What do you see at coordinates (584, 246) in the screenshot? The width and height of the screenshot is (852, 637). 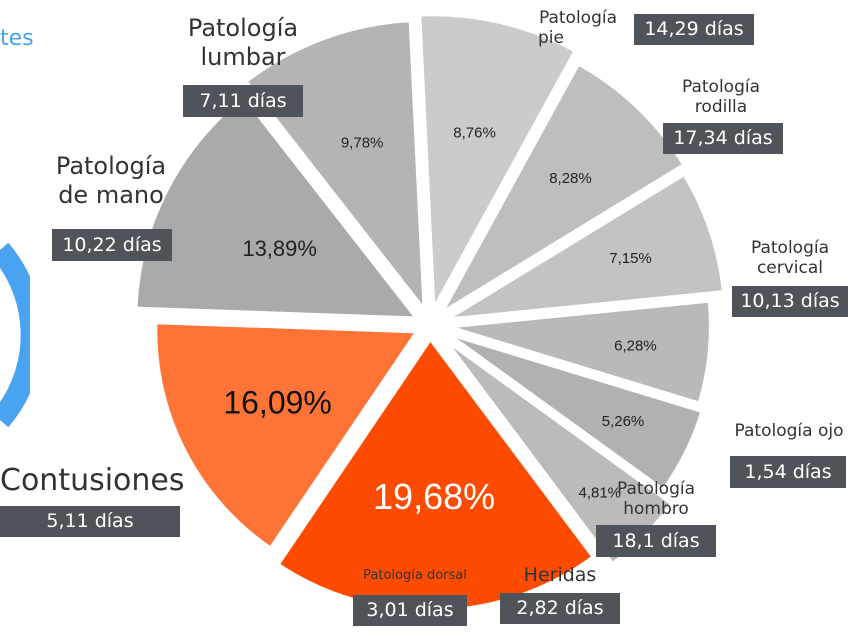 I see `slice-patología-ojo` at bounding box center [584, 246].